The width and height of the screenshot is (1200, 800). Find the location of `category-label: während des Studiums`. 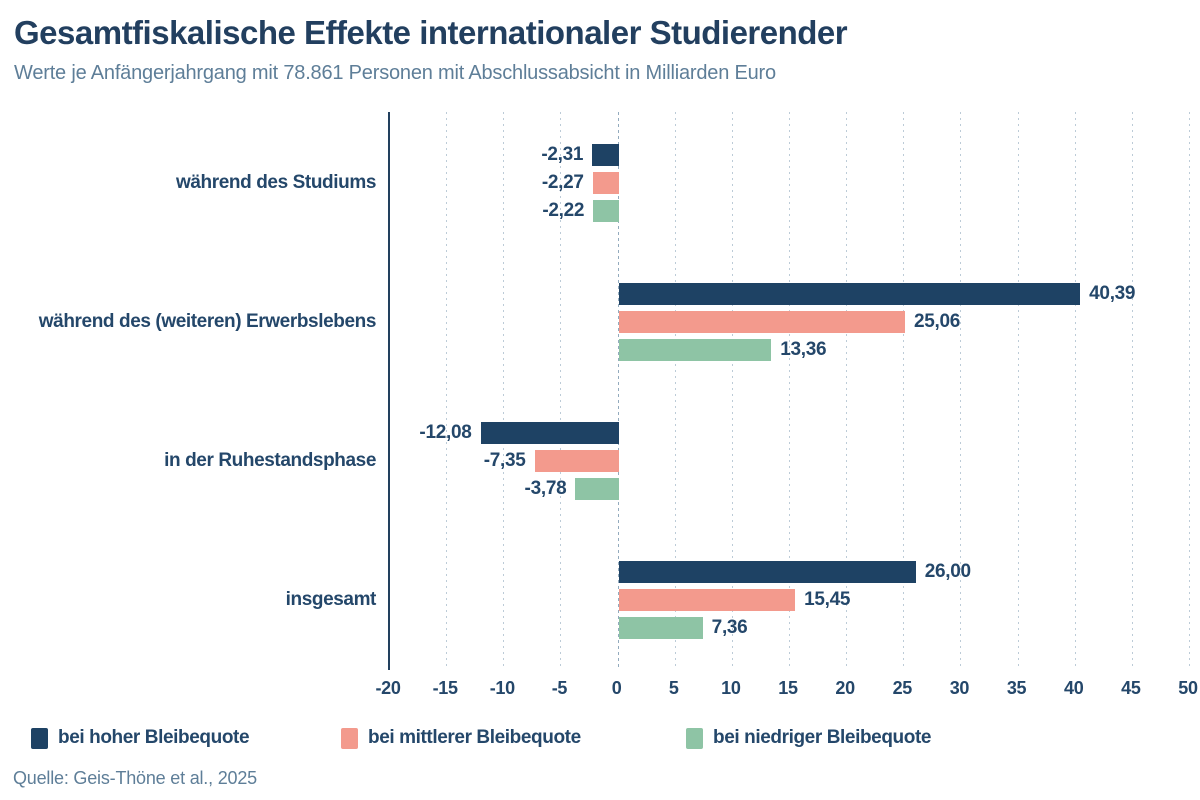

category-label: während des Studiums is located at coordinates (276, 182).